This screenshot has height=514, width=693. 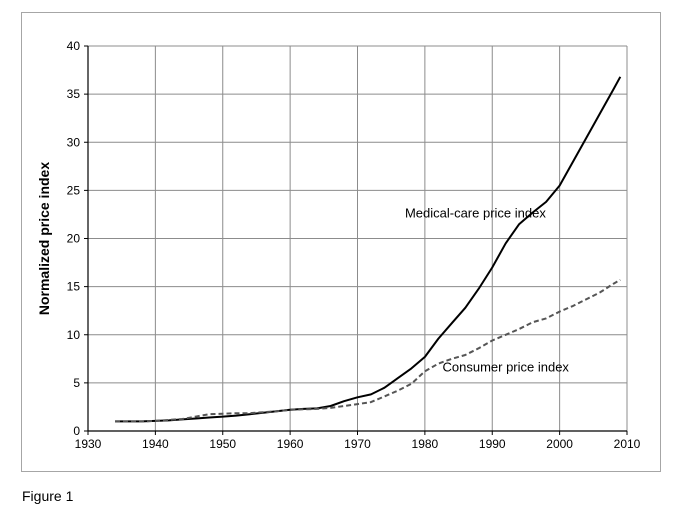 I want to click on y-tick-label: 40, so click(x=74, y=46).